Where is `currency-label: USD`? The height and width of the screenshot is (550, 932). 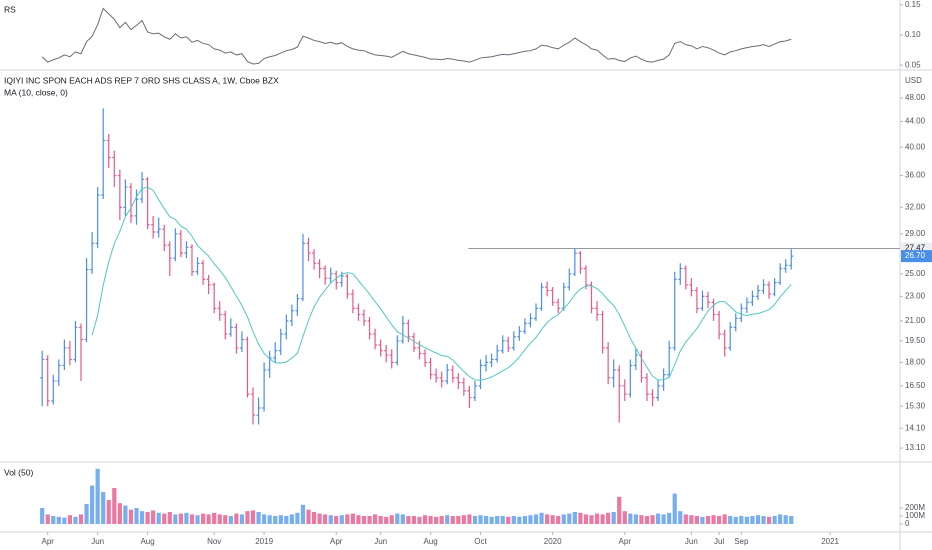
currency-label: USD is located at coordinates (913, 80).